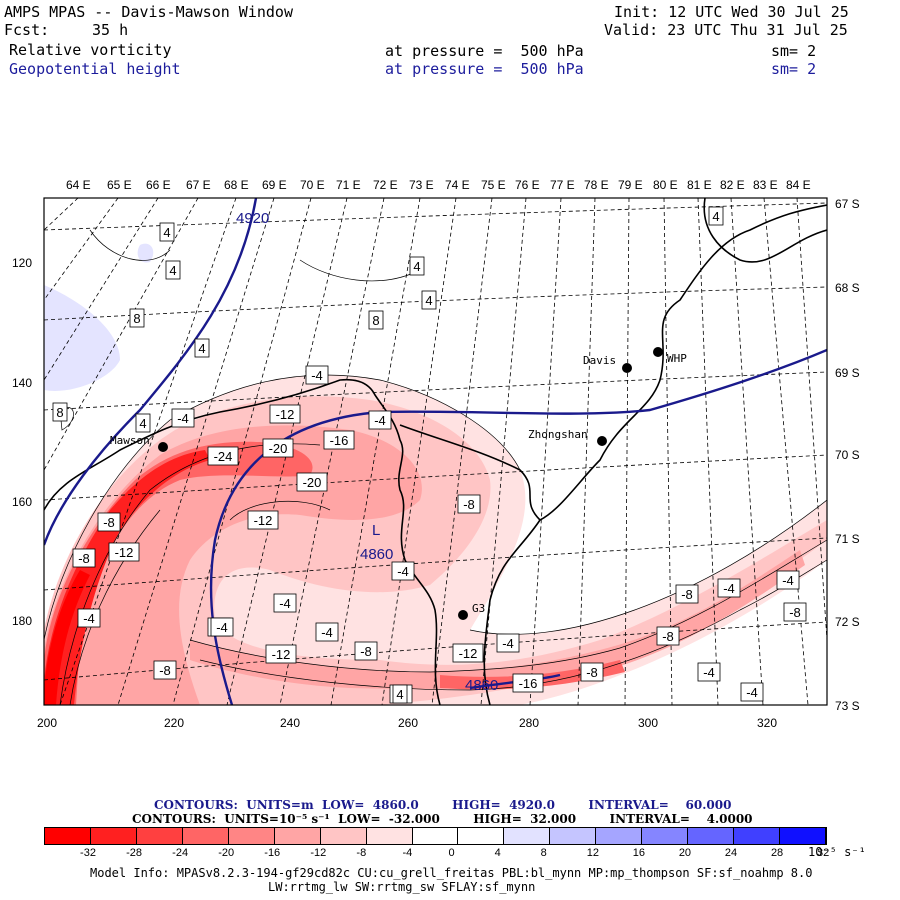 The height and width of the screenshot is (900, 900). I want to click on model-info-line2: LW:rrtmg_lw SW:rrtmg_sw SFLAY:sf_mynn, so click(402, 887).